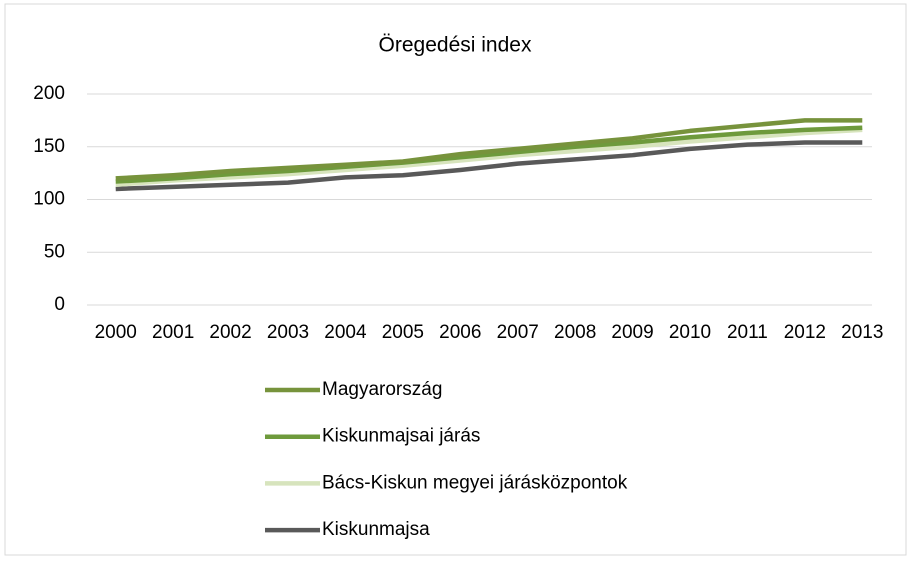  I want to click on x-tick-label: 2008, so click(575, 332).